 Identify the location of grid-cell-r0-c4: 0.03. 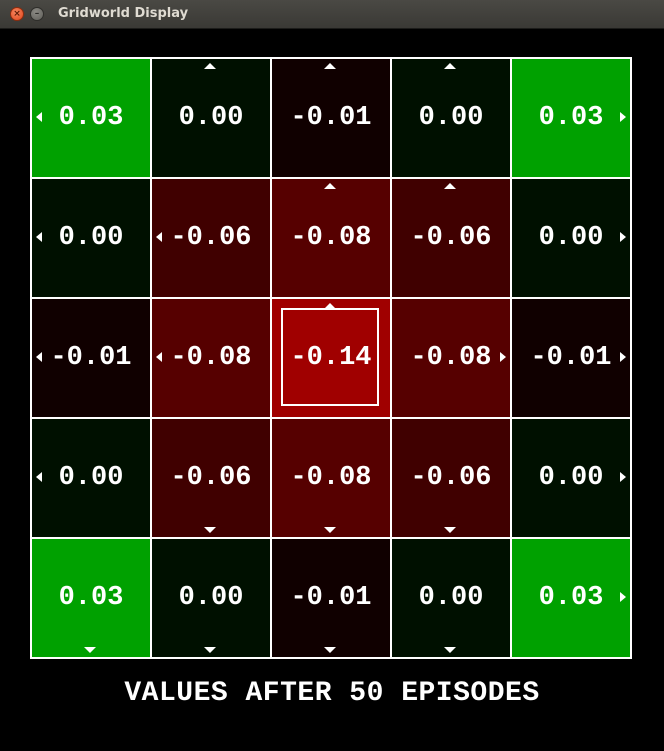
(571, 118).